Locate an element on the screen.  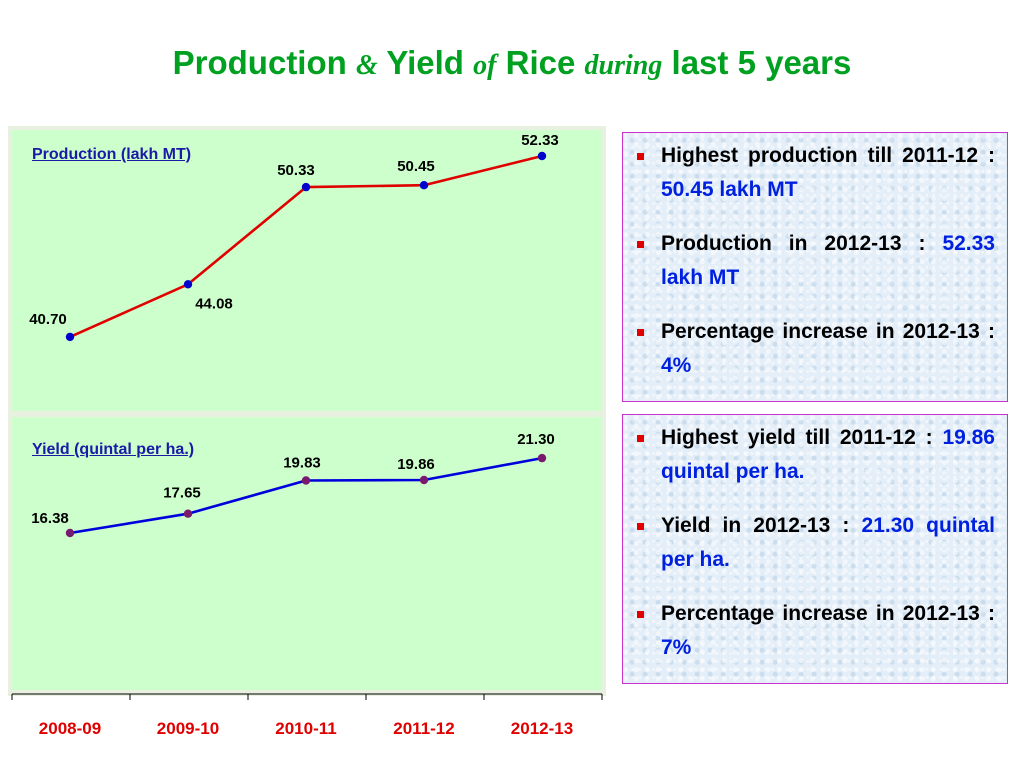
bullet-text: Yield in 2012-13 : is located at coordinates (761, 525).